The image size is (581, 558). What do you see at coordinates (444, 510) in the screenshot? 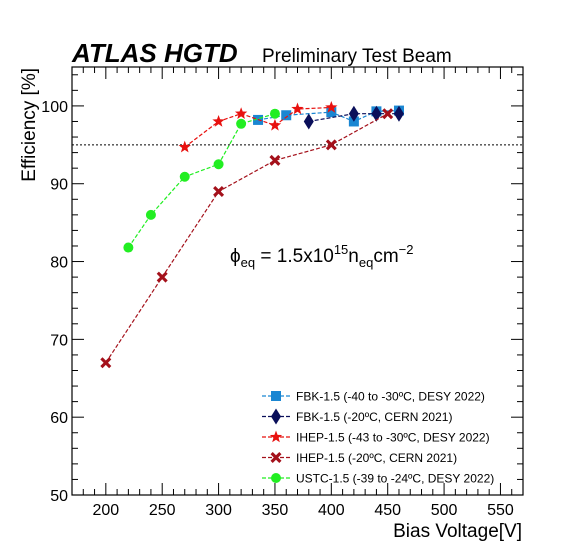
I see `x-tick-label: 500` at bounding box center [444, 510].